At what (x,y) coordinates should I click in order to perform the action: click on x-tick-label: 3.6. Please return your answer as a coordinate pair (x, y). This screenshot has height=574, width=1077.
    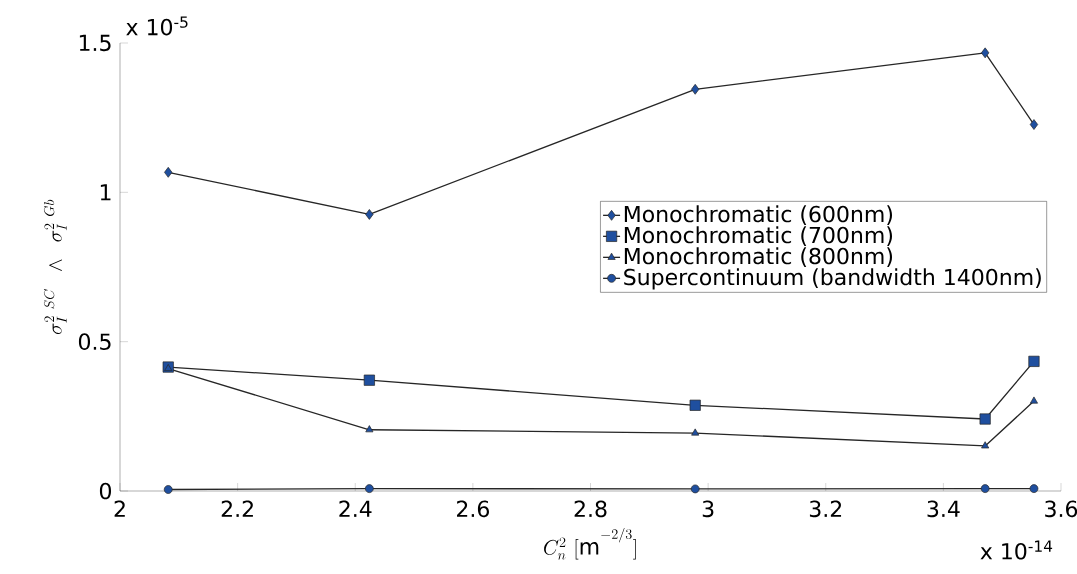
    Looking at the image, I should click on (1061, 509).